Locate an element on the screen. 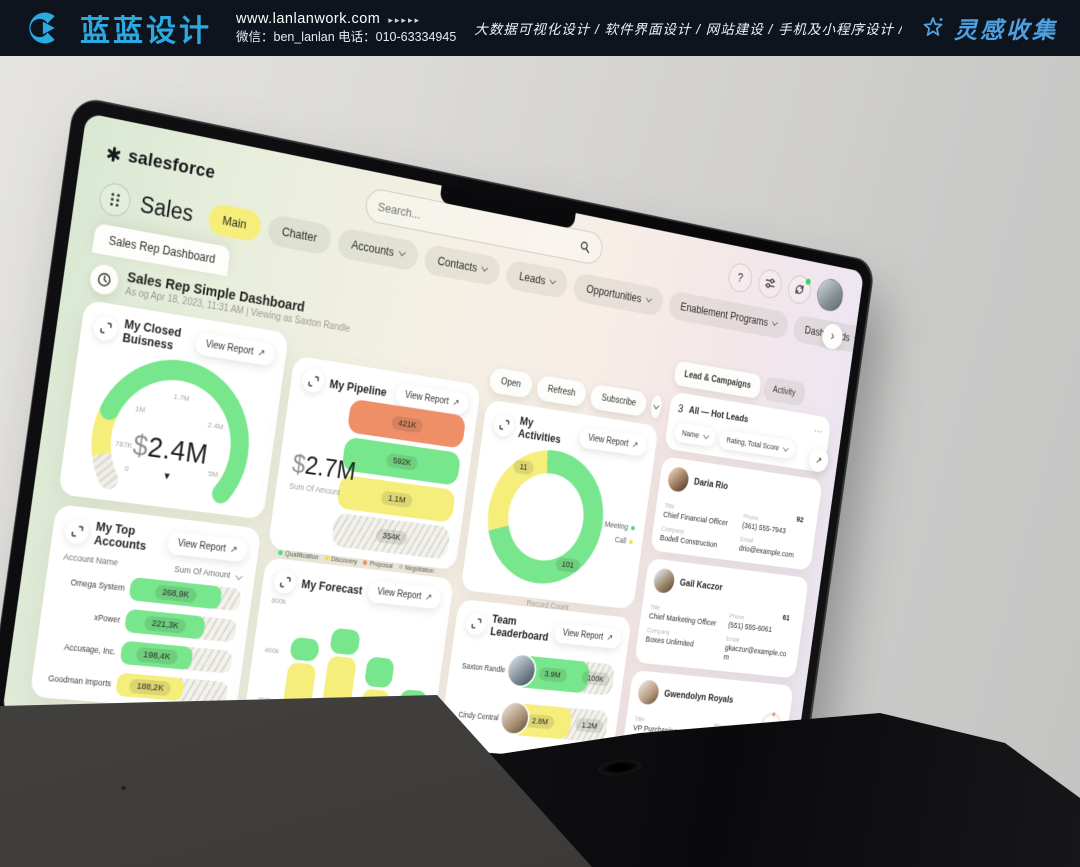 This screenshot has width=1080, height=867. column-account-name: Account Name is located at coordinates (90, 559).